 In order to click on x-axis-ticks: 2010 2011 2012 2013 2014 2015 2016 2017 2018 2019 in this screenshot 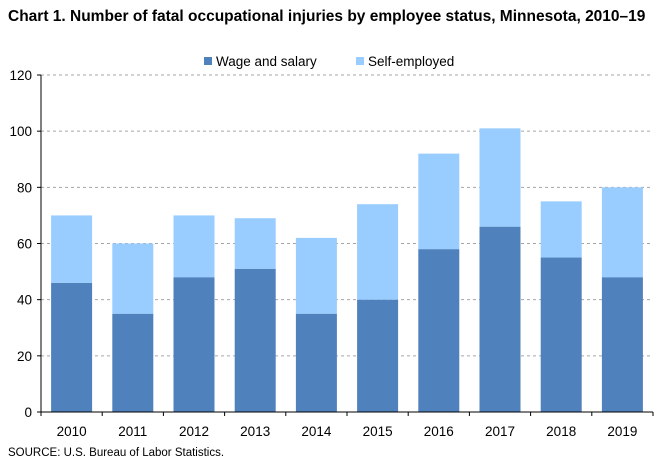, I will do `click(347, 425)`.